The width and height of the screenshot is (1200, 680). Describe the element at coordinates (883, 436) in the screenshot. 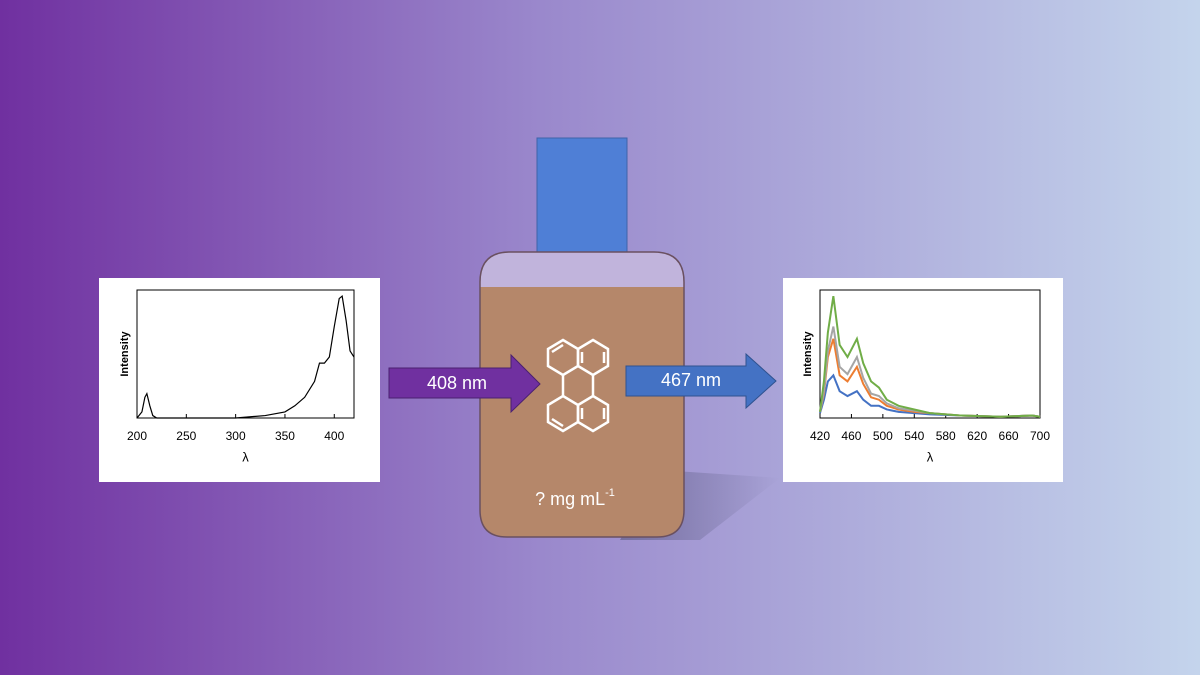

I see `x-tick-label: 500` at that location.